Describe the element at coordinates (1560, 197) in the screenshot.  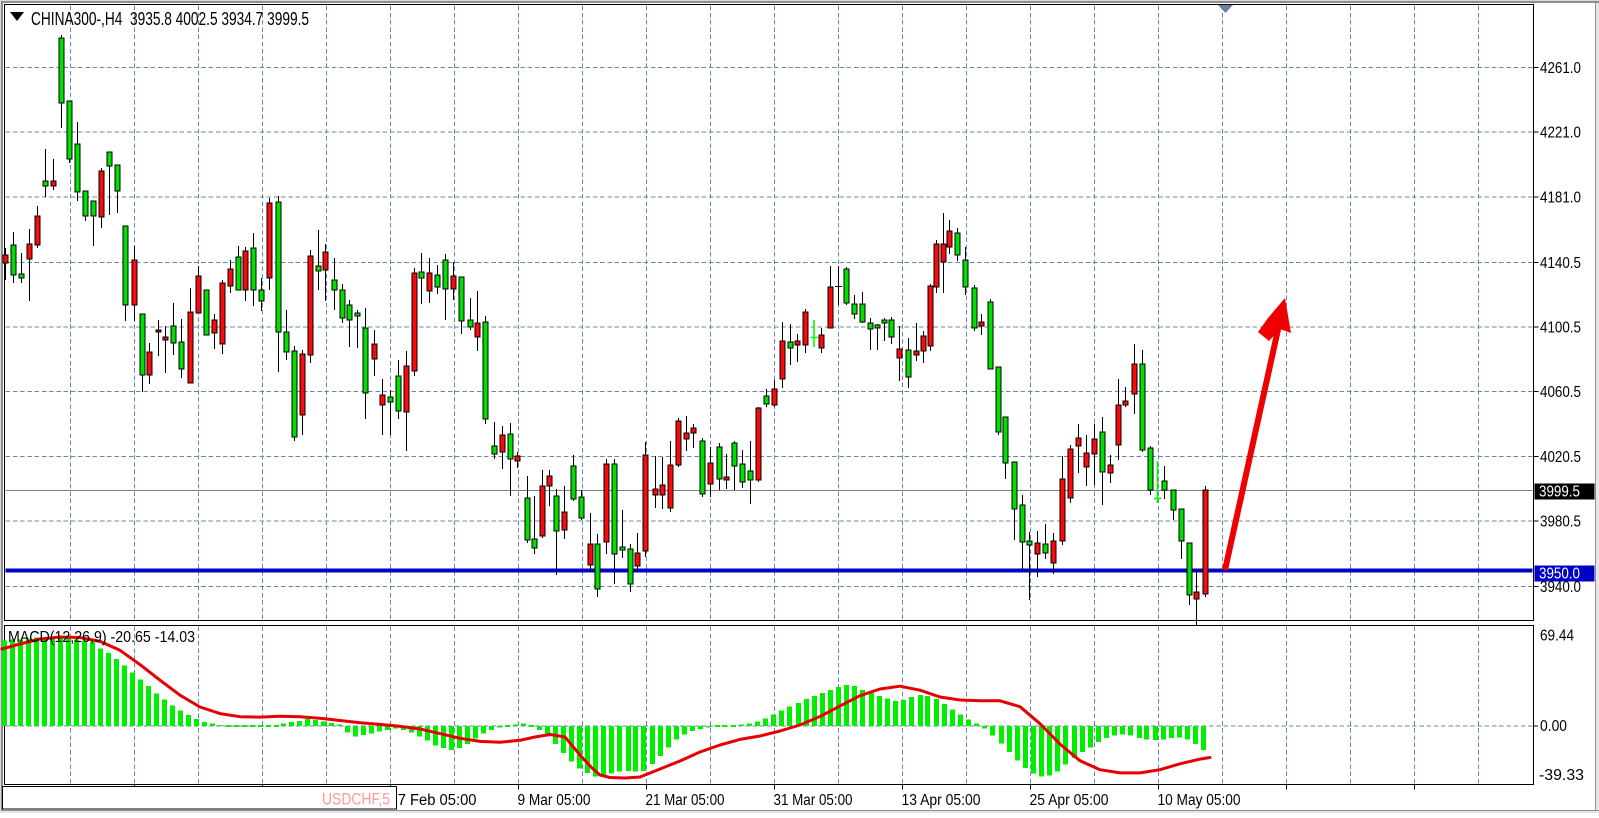
I see `svg-text: 4181.0` at that location.